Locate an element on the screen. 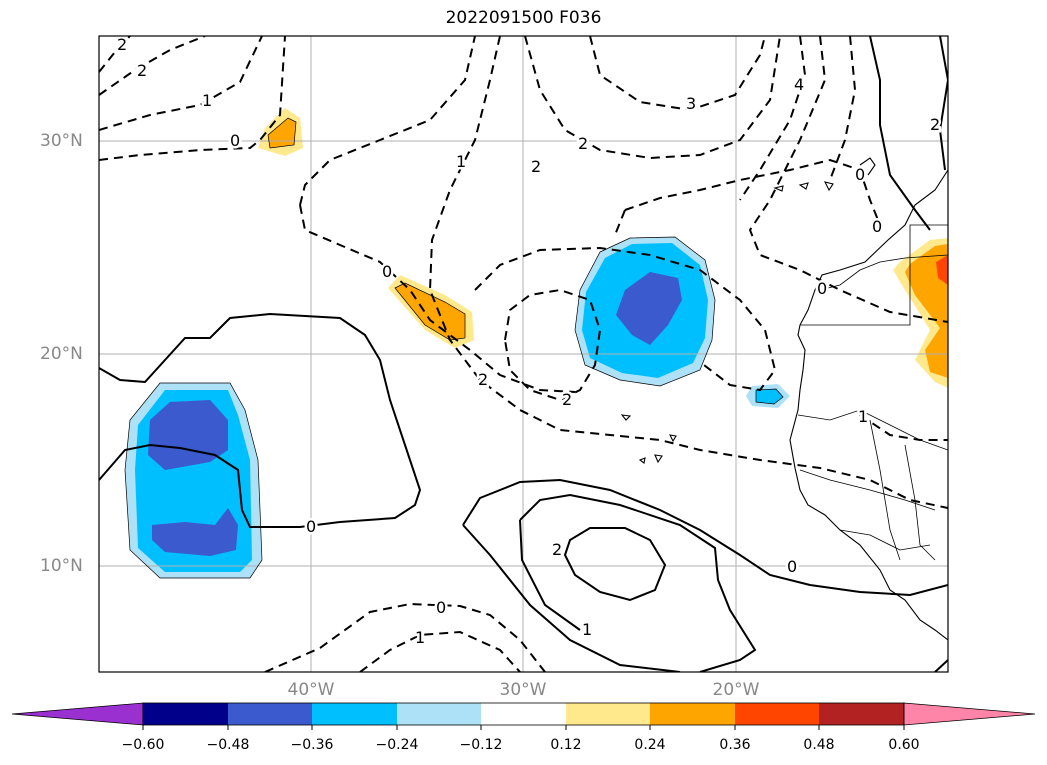  positive-anomaly-midatlantic-mid is located at coordinates (430, 311).